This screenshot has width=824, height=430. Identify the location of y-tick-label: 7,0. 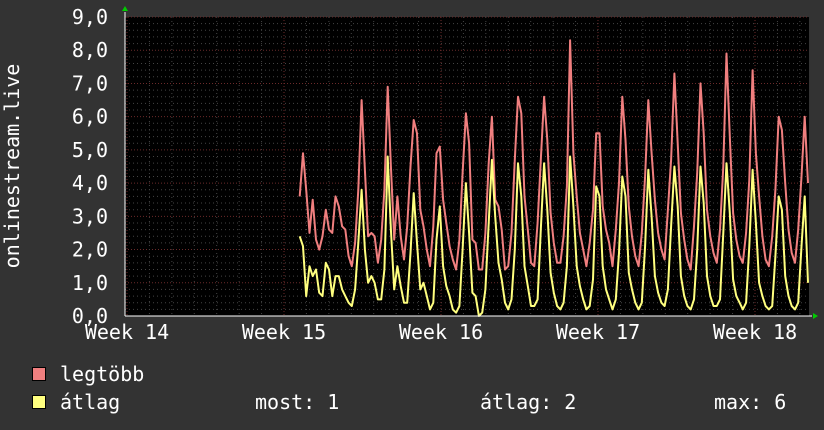
(90, 83).